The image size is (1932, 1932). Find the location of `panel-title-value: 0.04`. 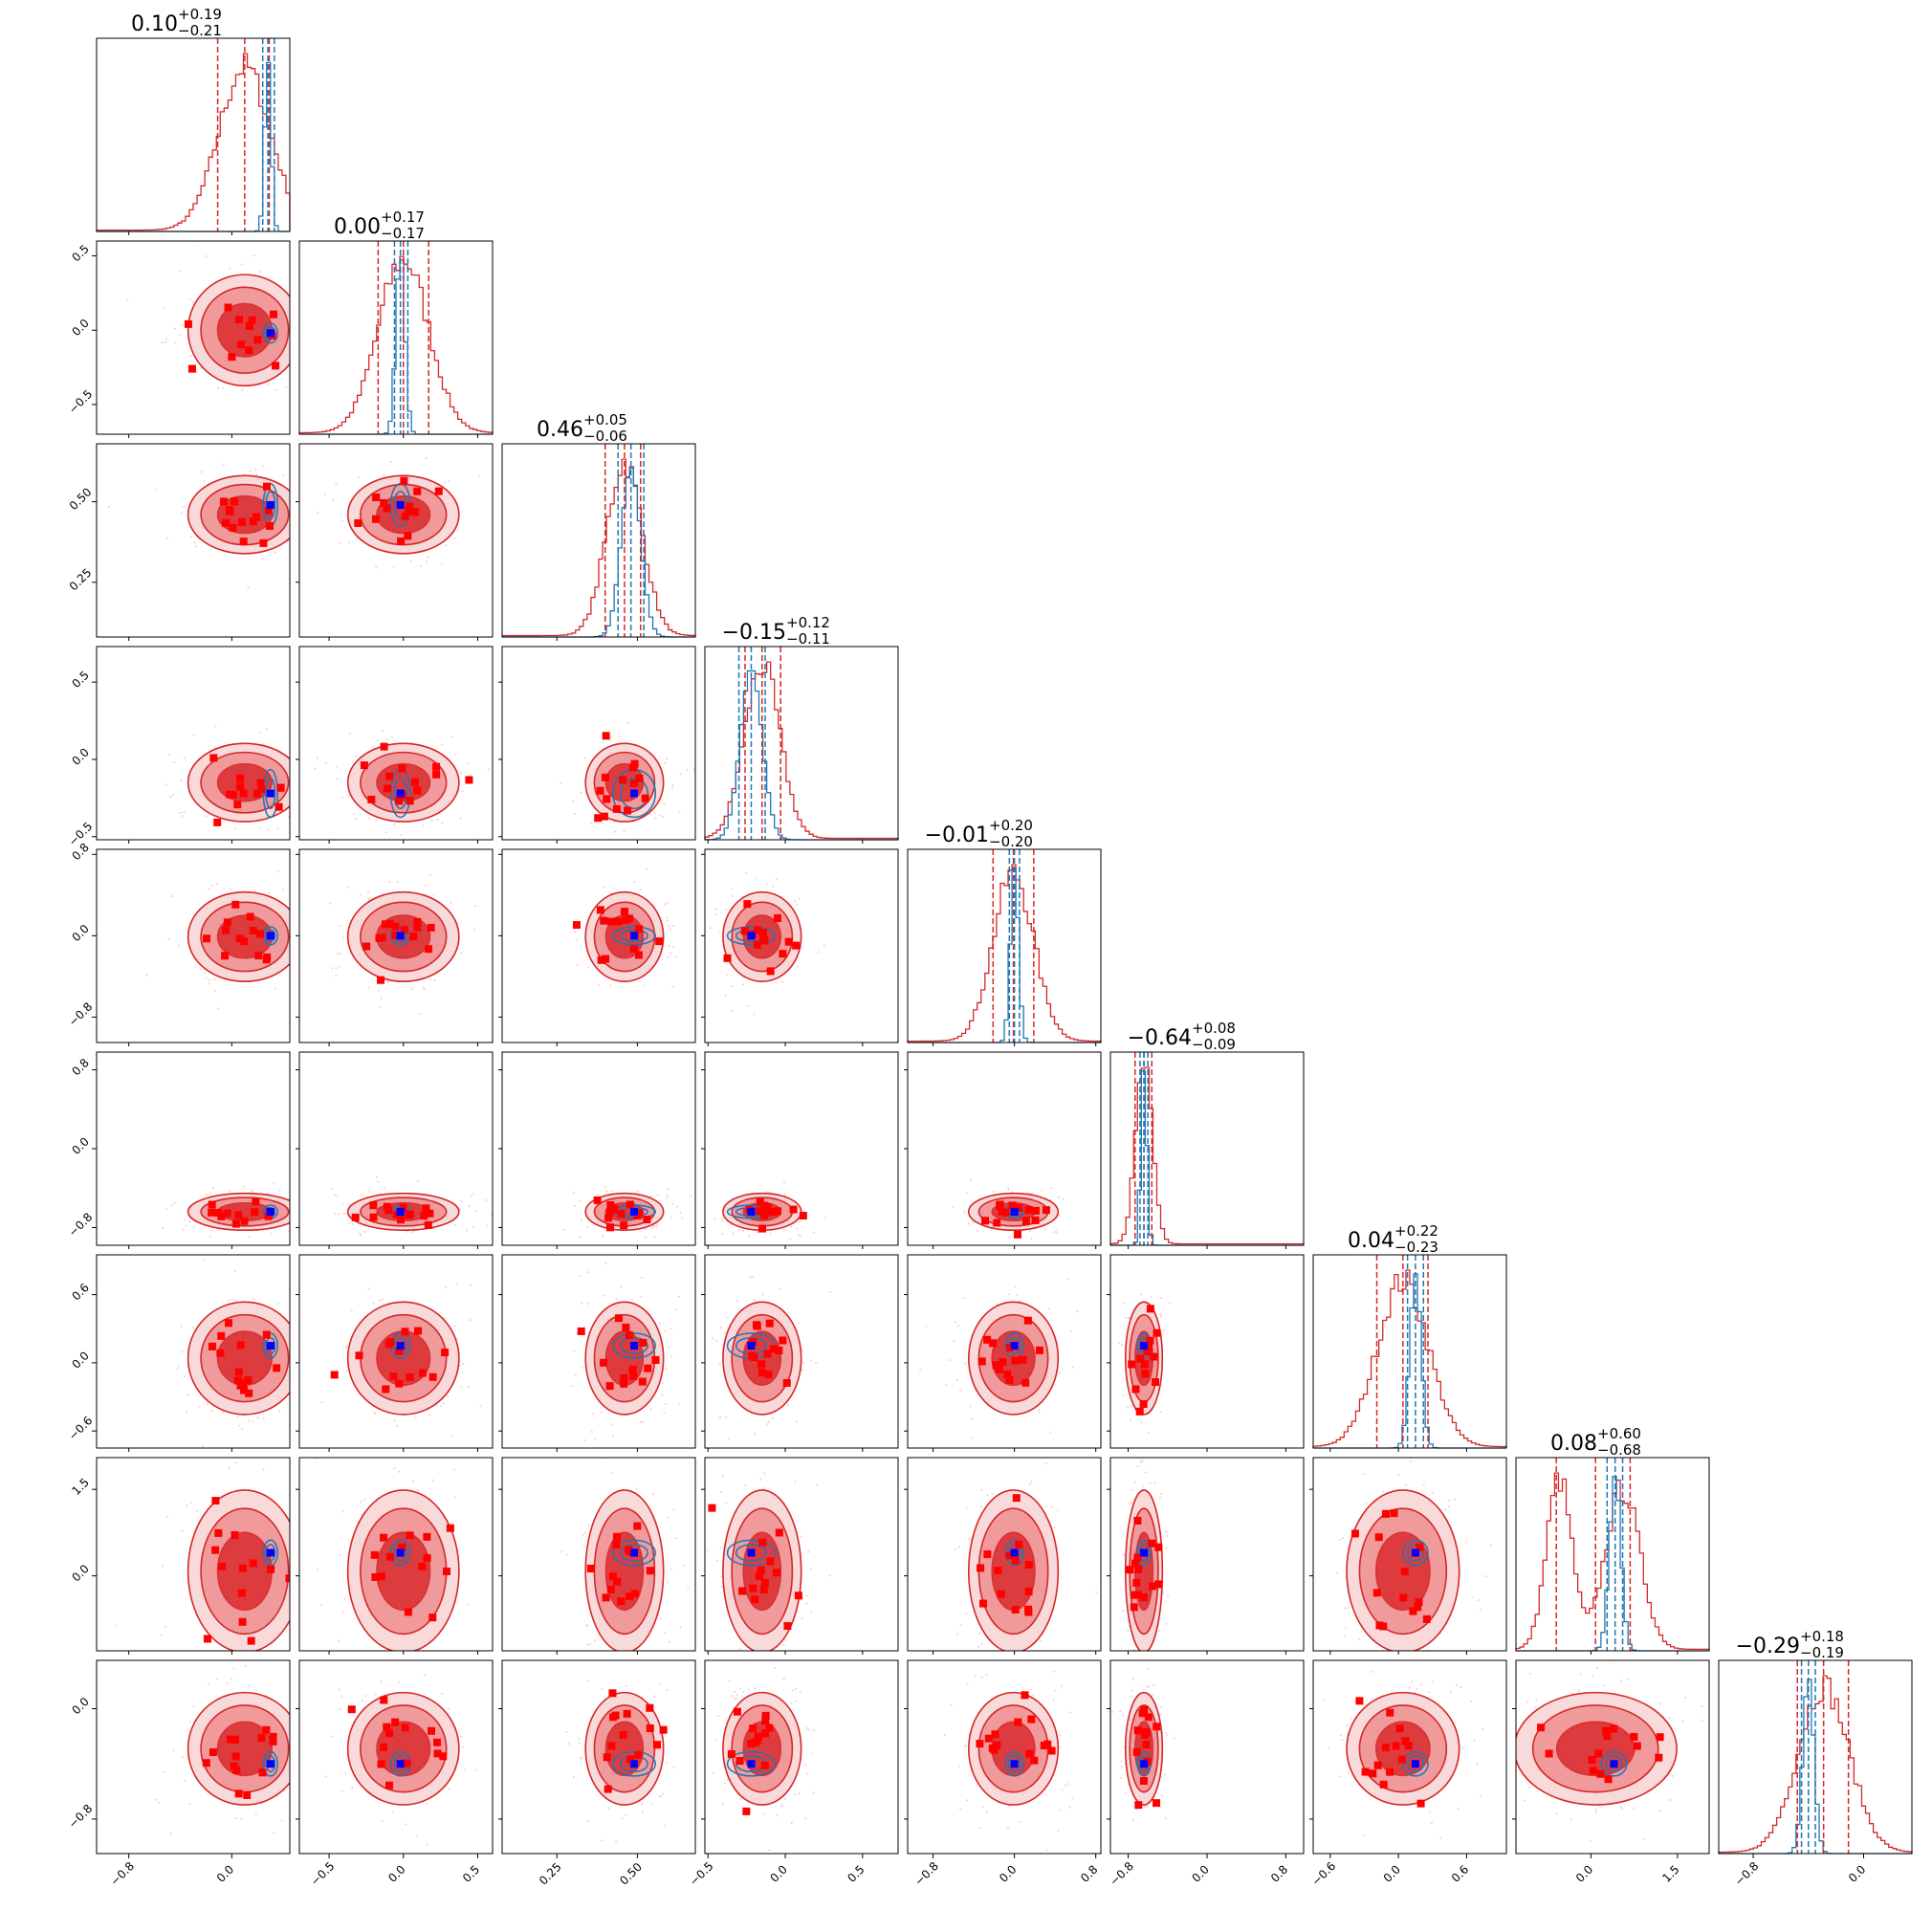

panel-title-value: 0.04 is located at coordinates (1371, 1241).